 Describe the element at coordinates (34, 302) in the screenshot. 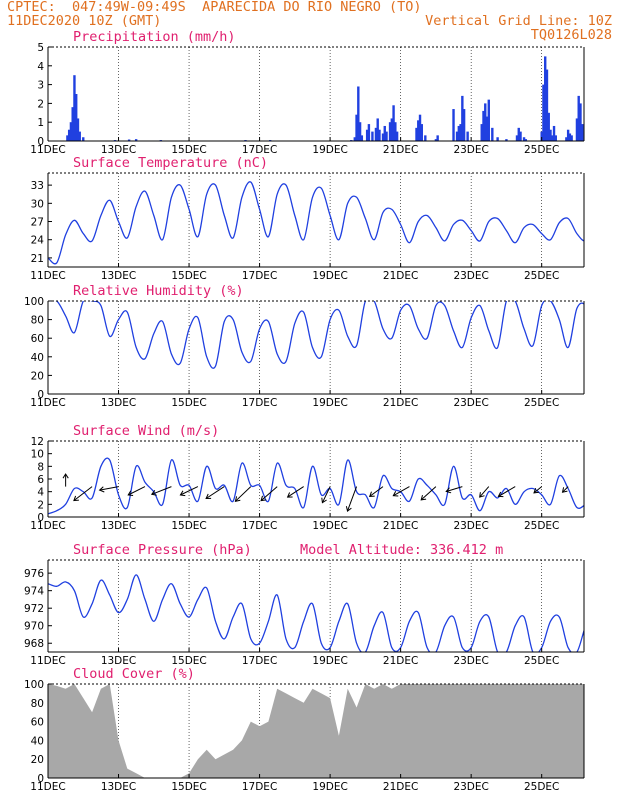

I see `y-tick-label: 100` at that location.